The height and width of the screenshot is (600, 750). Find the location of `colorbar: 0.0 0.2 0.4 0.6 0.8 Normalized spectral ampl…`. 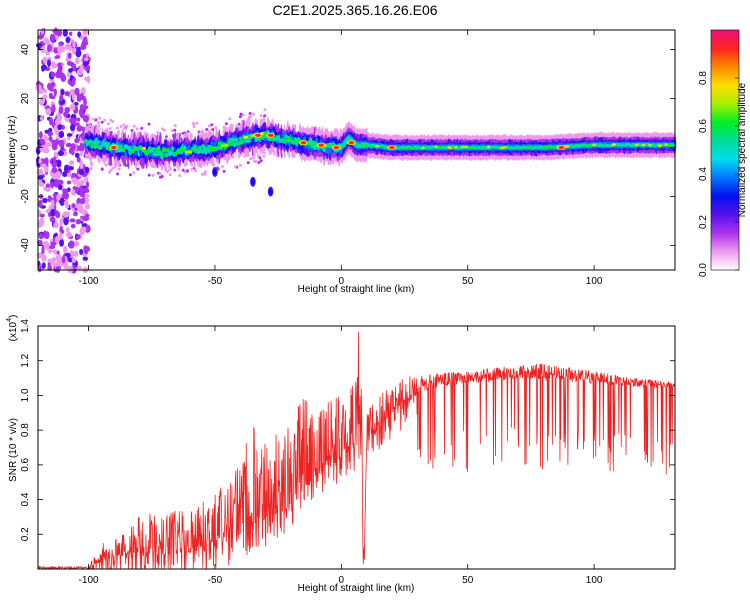

colorbar: 0.0 0.2 0.4 0.6 0.8 Normalized spectral ampl… is located at coordinates (723, 153).